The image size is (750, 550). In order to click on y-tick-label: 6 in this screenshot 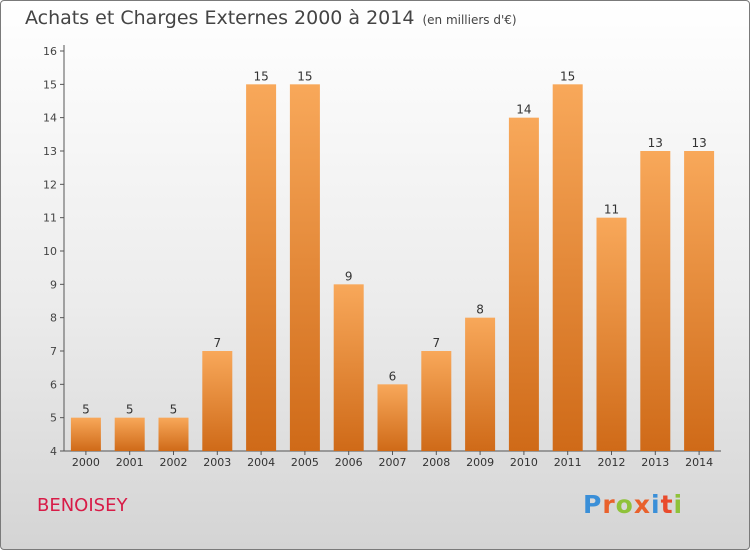, I will do `click(53, 384)`.